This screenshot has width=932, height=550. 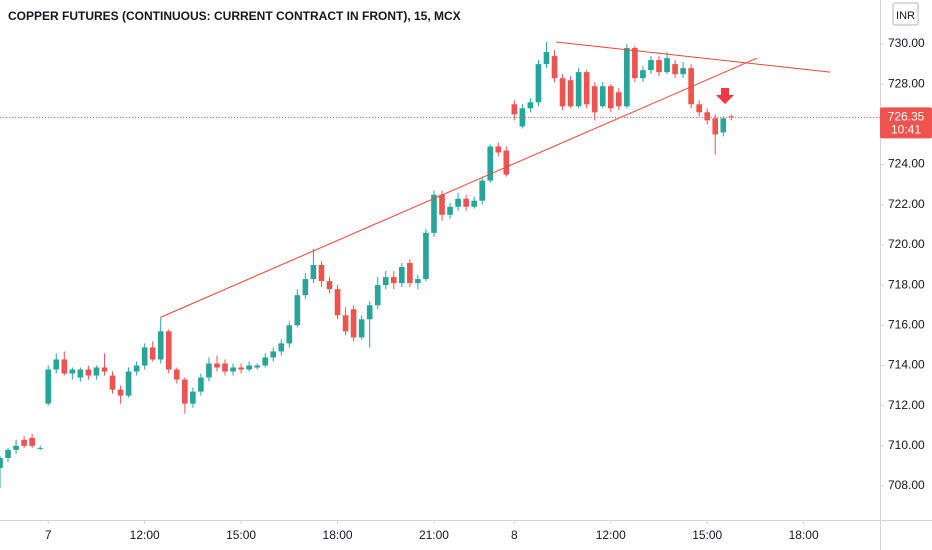 I want to click on x-tick-label: 7, so click(x=48, y=535).